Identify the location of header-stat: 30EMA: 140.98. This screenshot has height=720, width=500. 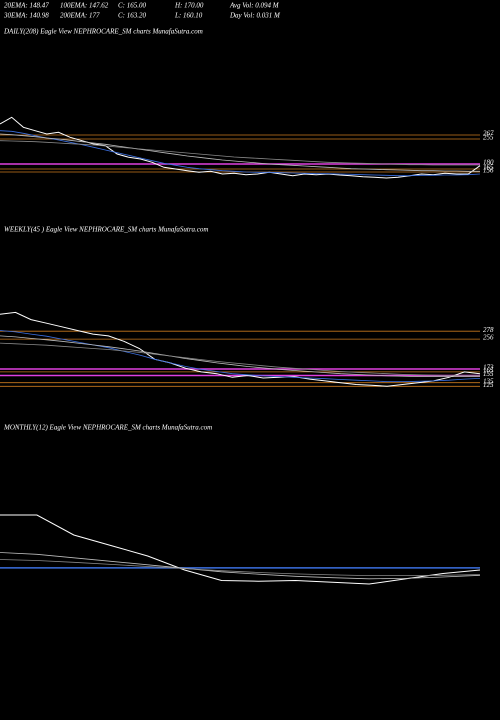
(26, 16).